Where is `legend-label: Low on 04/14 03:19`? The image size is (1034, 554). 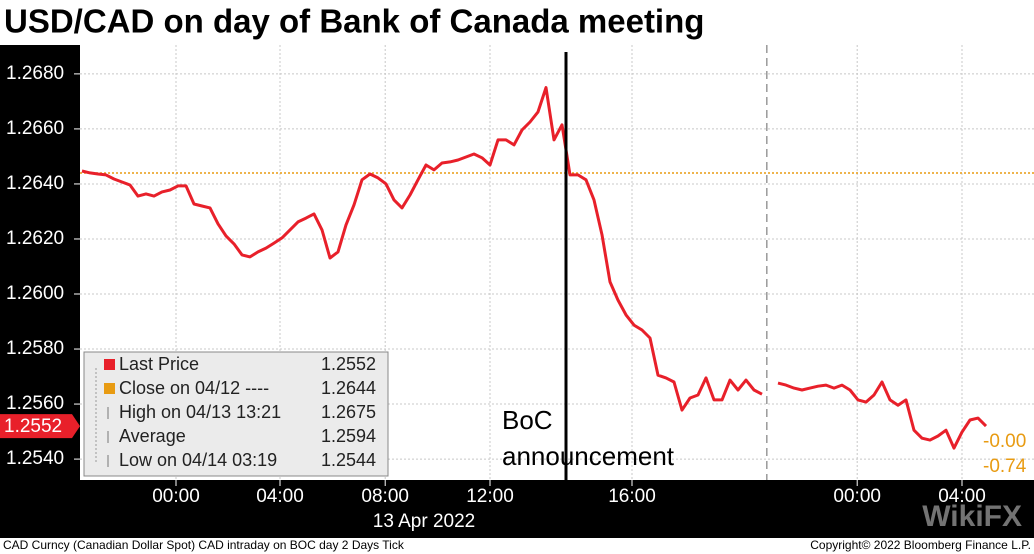
legend-label: Low on 04/14 03:19 is located at coordinates (198, 460).